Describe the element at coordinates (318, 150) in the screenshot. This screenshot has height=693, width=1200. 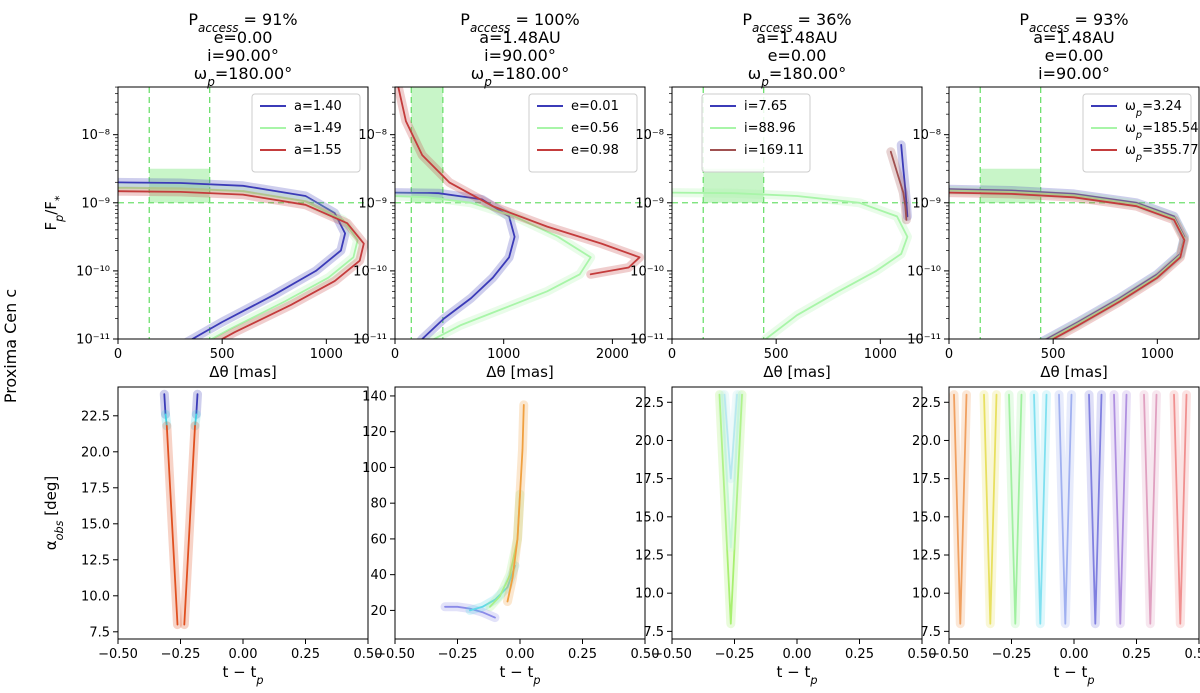
I see `legend-label: a=1.55` at that location.